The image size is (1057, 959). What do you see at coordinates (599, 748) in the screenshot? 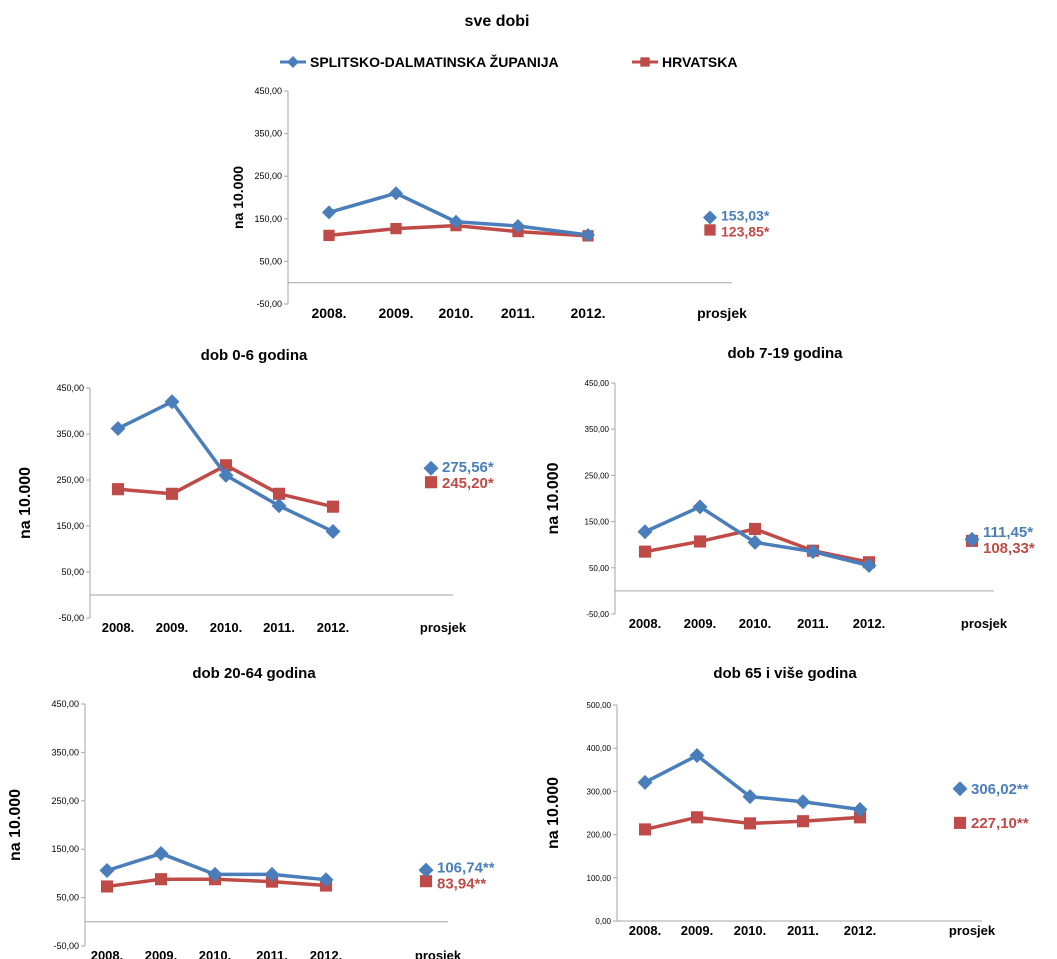
I see `y-tick-label: 400,00` at bounding box center [599, 748].